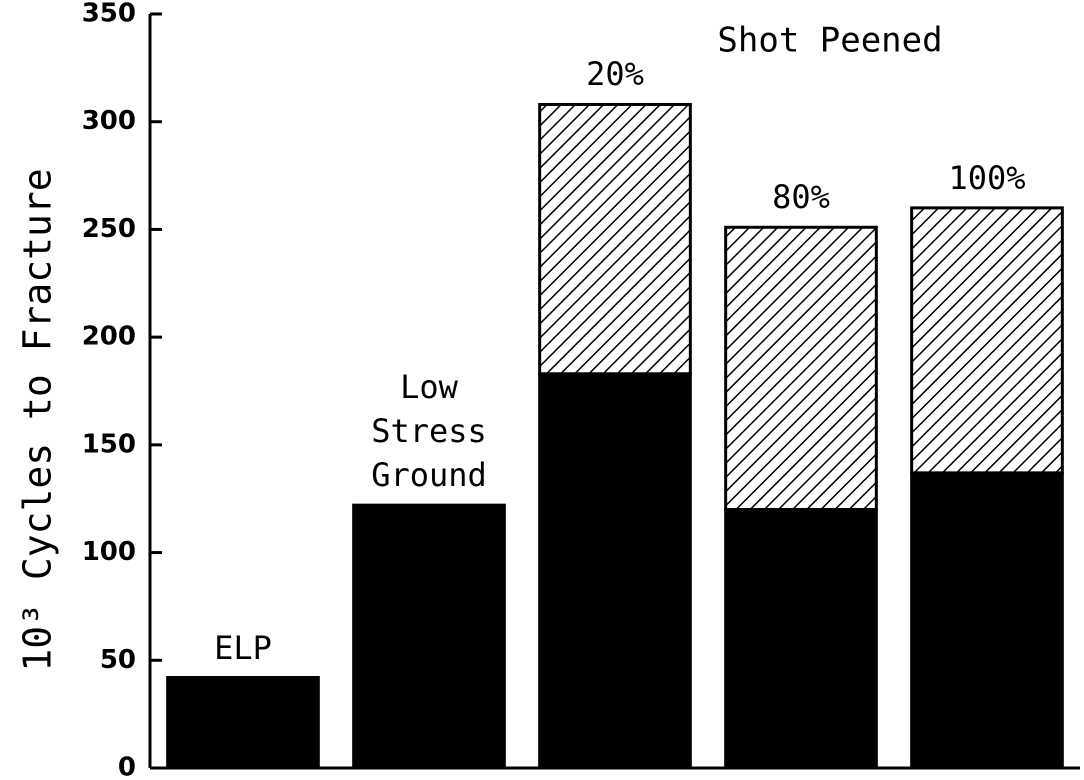 This screenshot has height=780, width=1084. I want to click on category-label: Low Stress Ground, so click(429, 431).